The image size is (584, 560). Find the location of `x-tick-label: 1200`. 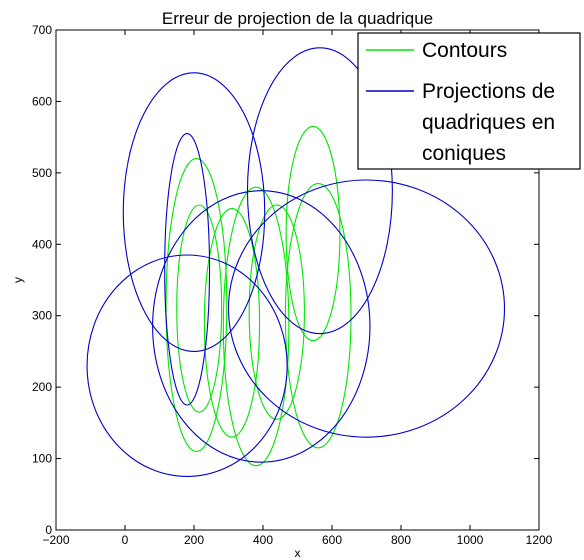

x-tick-label: 1200 is located at coordinates (539, 540).